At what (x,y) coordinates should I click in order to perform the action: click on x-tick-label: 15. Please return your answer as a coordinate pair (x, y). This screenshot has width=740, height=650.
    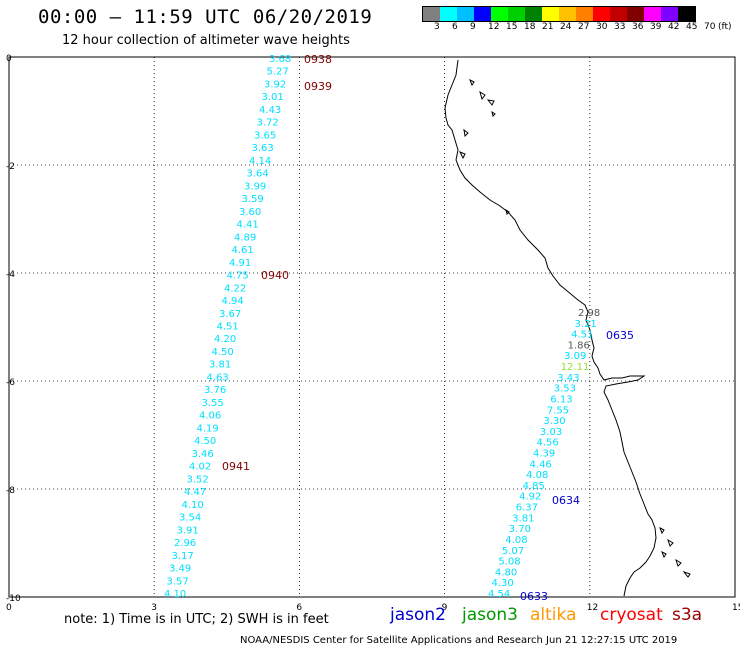
    Looking at the image, I should click on (736, 608).